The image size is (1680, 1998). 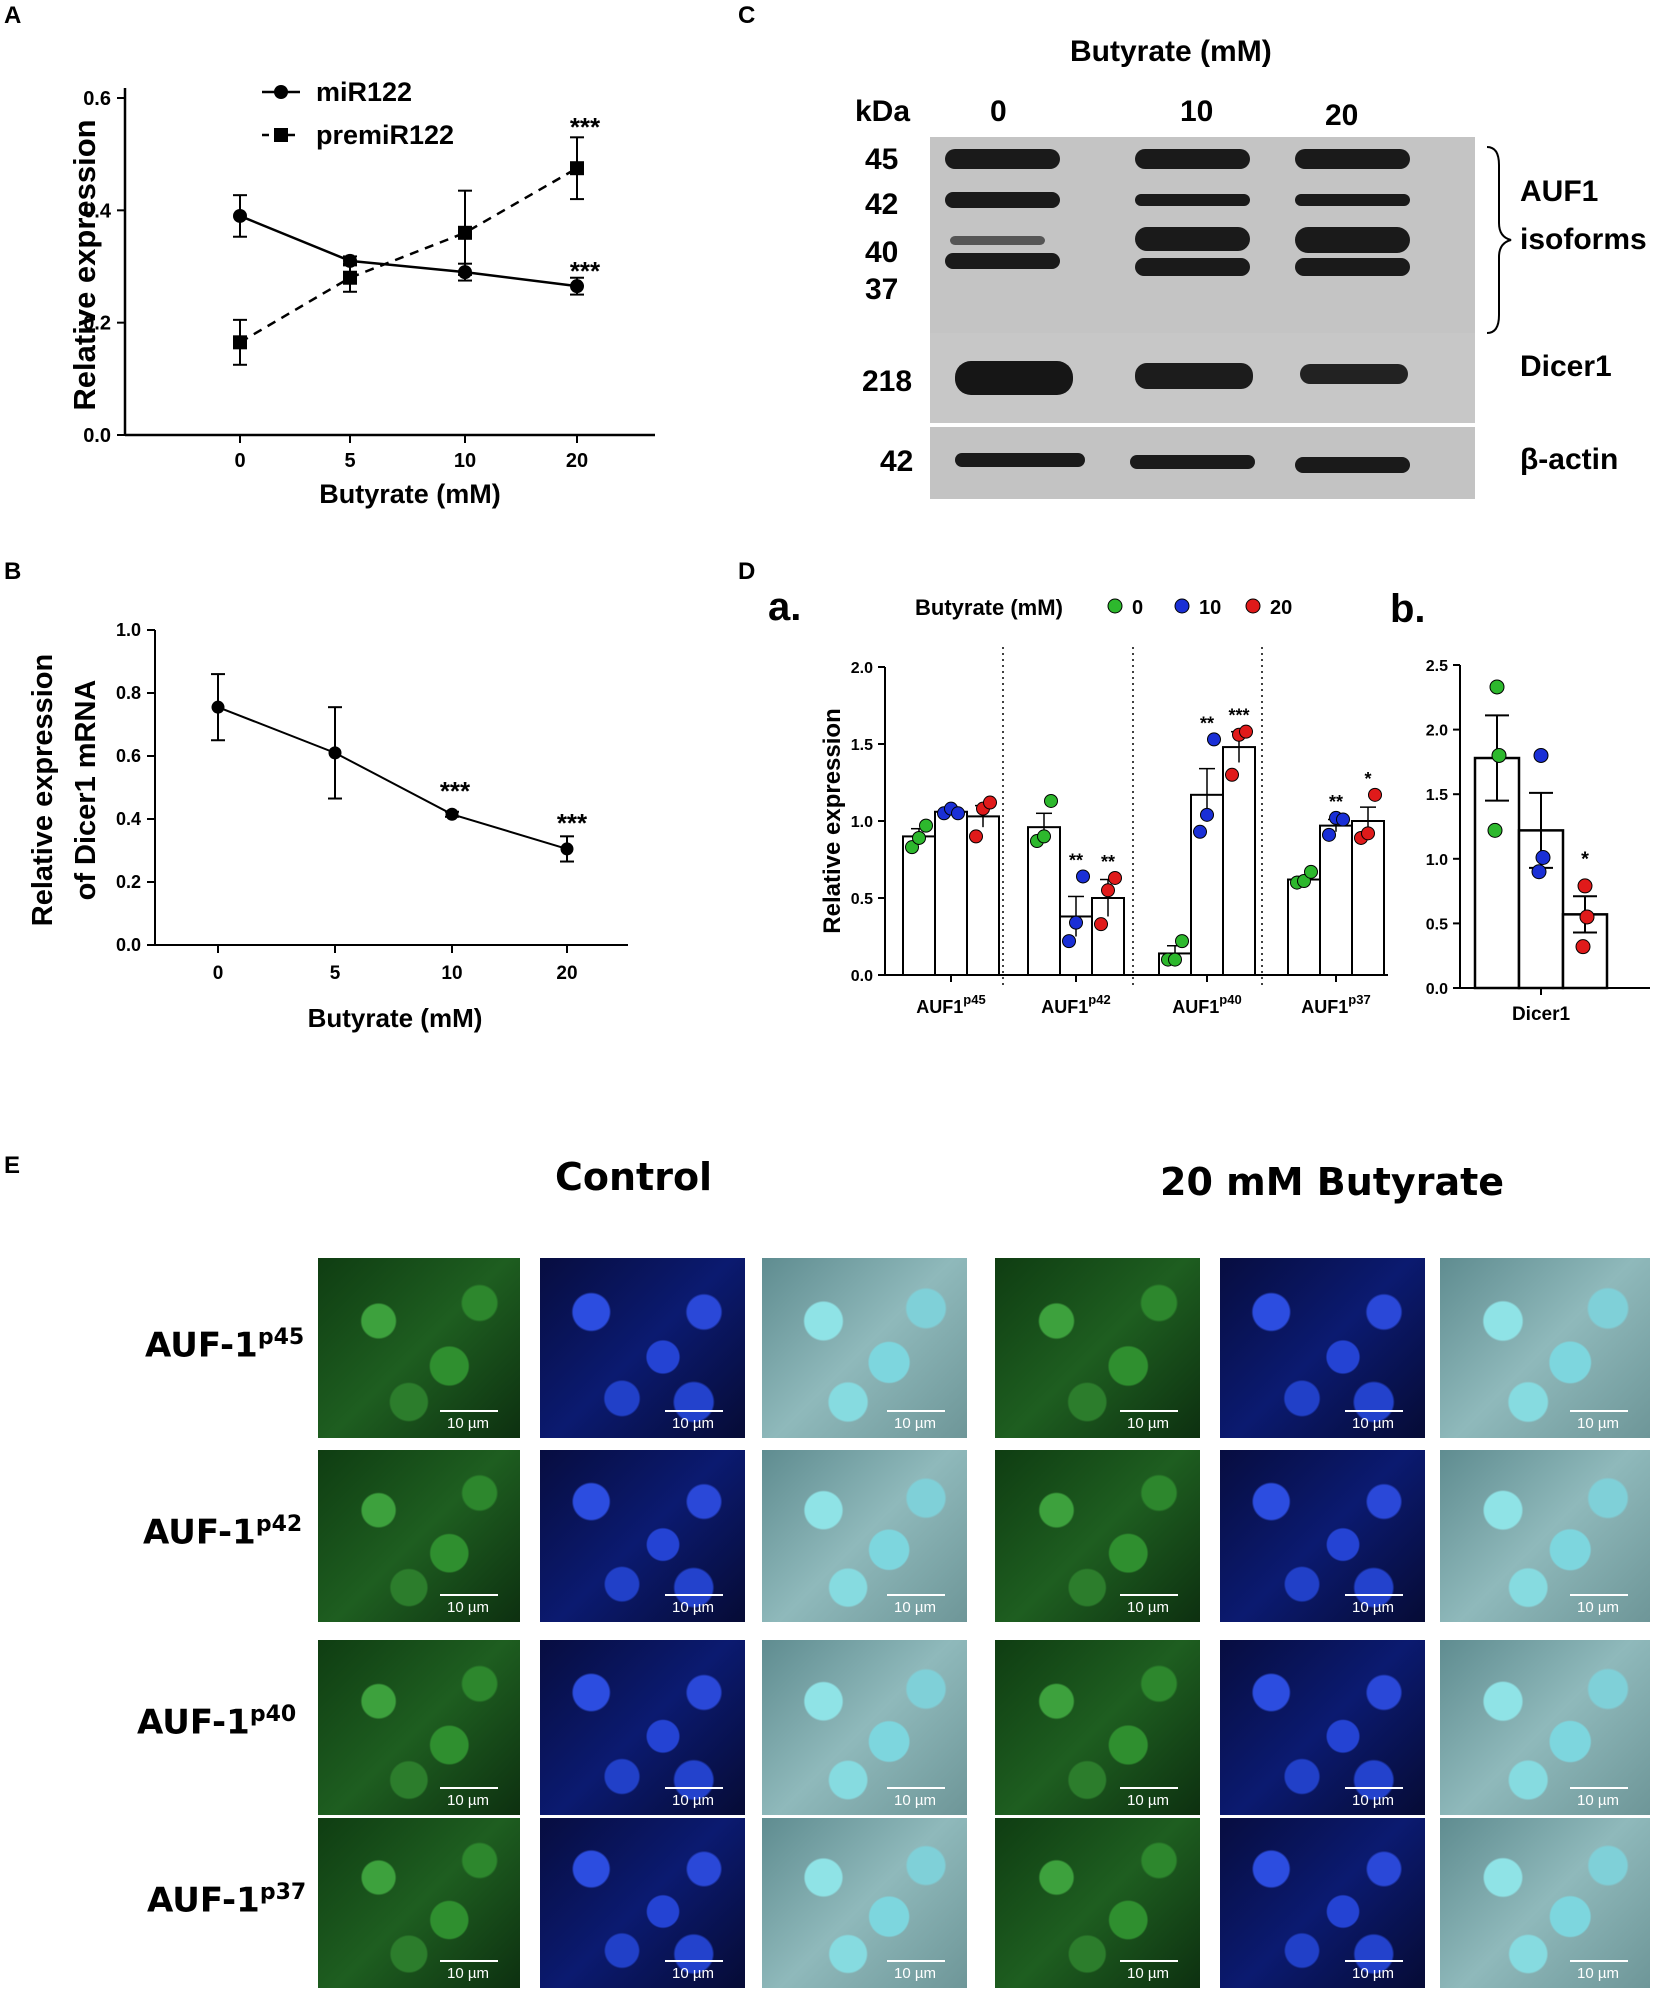 I want to click on category-sup: p40, so click(x=1230, y=999).